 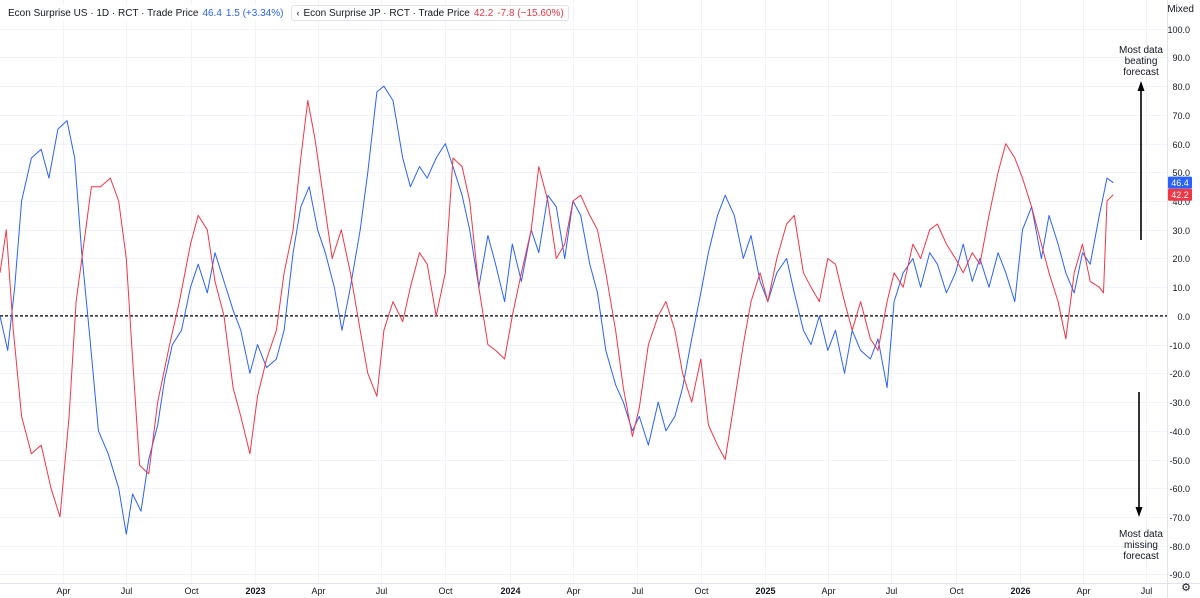 I want to click on annotation-arrows, so click(x=1140, y=299).